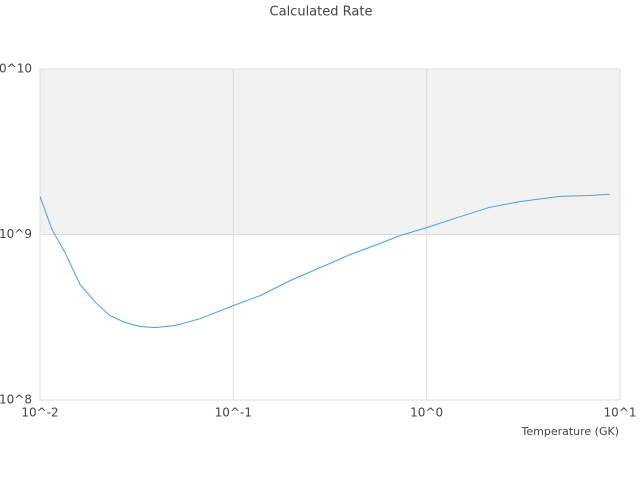 The height and width of the screenshot is (480, 640). I want to click on x-tick-label: 10^0, so click(426, 413).